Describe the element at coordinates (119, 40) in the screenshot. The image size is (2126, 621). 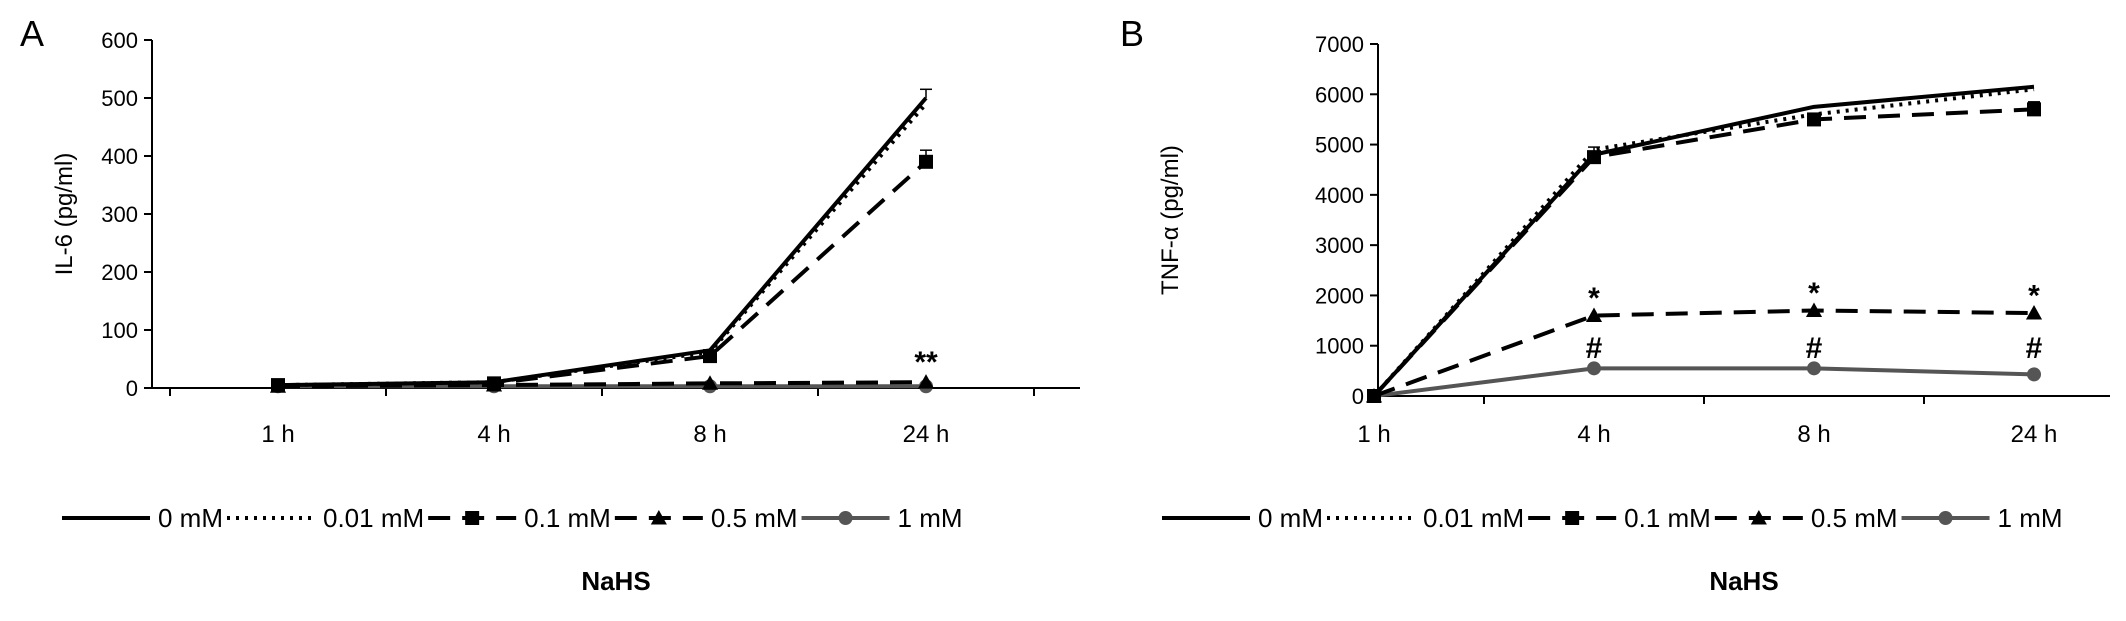
I see `y-tick-label: 600` at that location.